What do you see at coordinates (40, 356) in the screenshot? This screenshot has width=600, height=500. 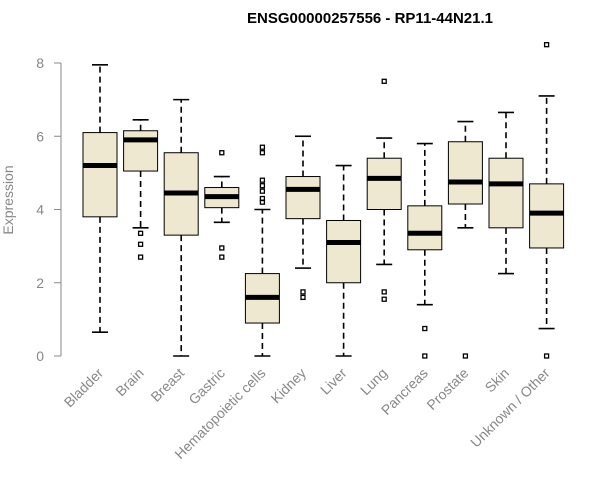 I see `y-tick-label: 0` at bounding box center [40, 356].